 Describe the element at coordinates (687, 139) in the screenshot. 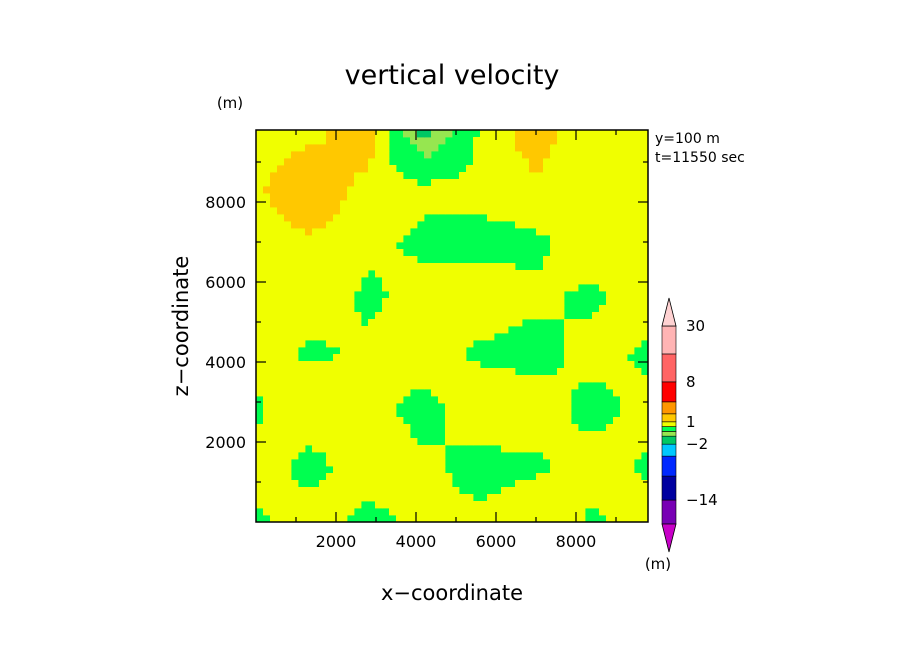

I see `annotation-y: y=100 m` at that location.